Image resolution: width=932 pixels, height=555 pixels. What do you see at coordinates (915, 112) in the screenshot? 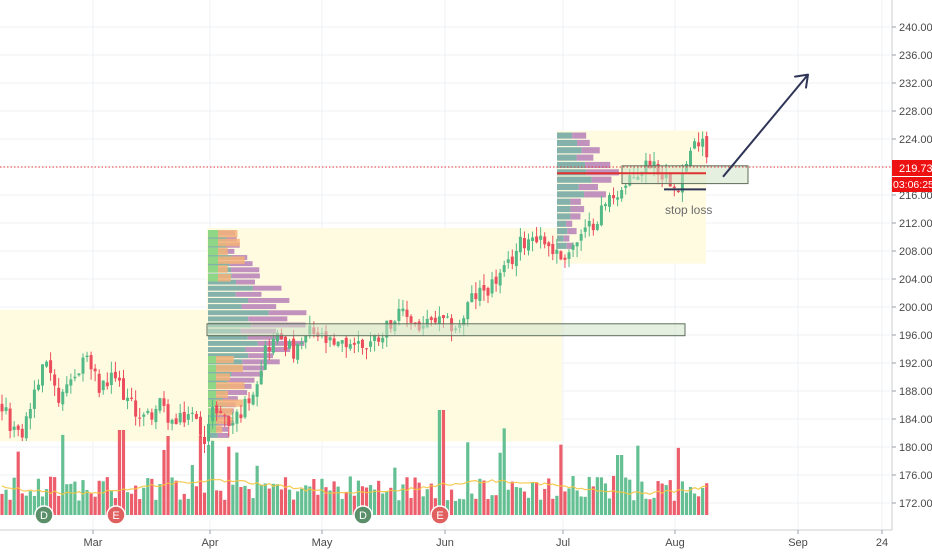
I see `y-tick-label: 228.00` at bounding box center [915, 112].